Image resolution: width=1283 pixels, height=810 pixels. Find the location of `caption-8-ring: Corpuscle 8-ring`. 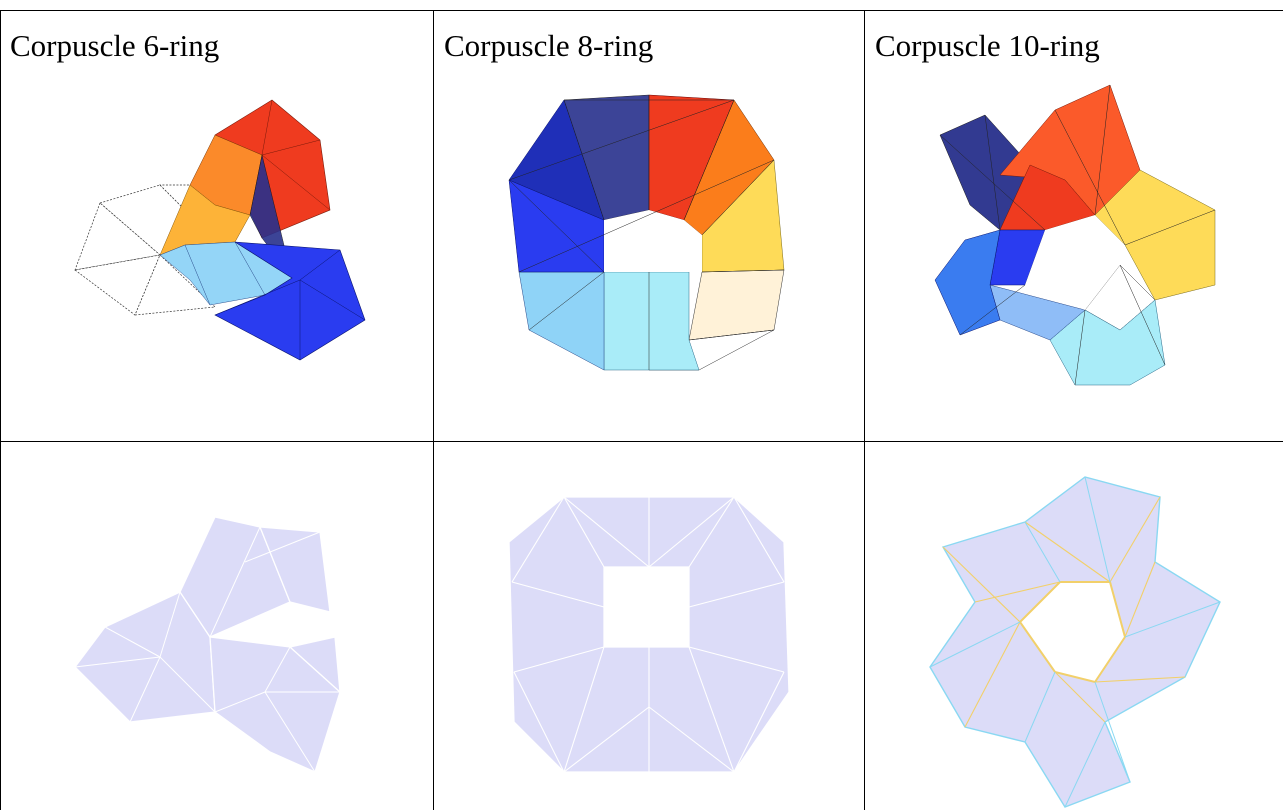

caption-8-ring: Corpuscle 8-ring is located at coordinates (549, 45).